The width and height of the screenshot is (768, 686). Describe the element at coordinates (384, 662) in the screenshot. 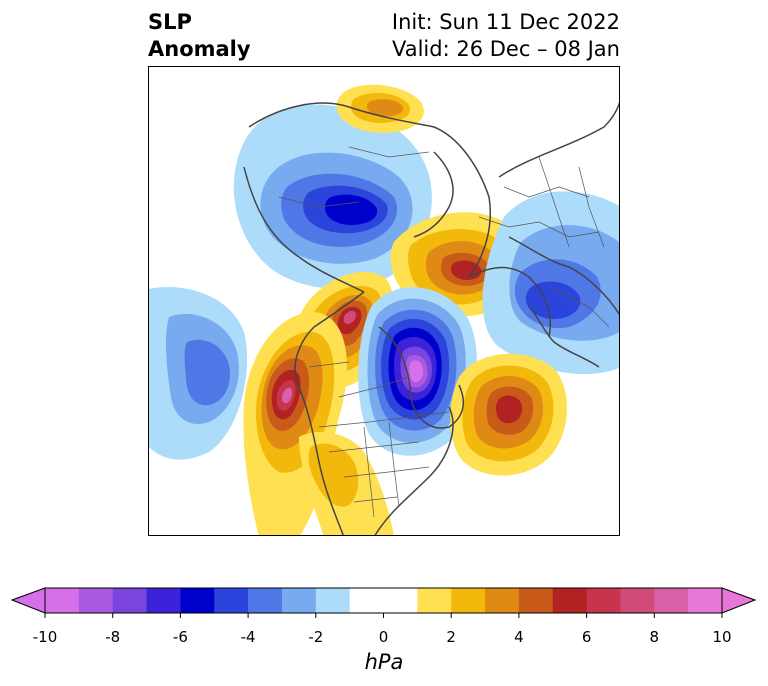

I see `colorbar-unit-label: hPa` at that location.